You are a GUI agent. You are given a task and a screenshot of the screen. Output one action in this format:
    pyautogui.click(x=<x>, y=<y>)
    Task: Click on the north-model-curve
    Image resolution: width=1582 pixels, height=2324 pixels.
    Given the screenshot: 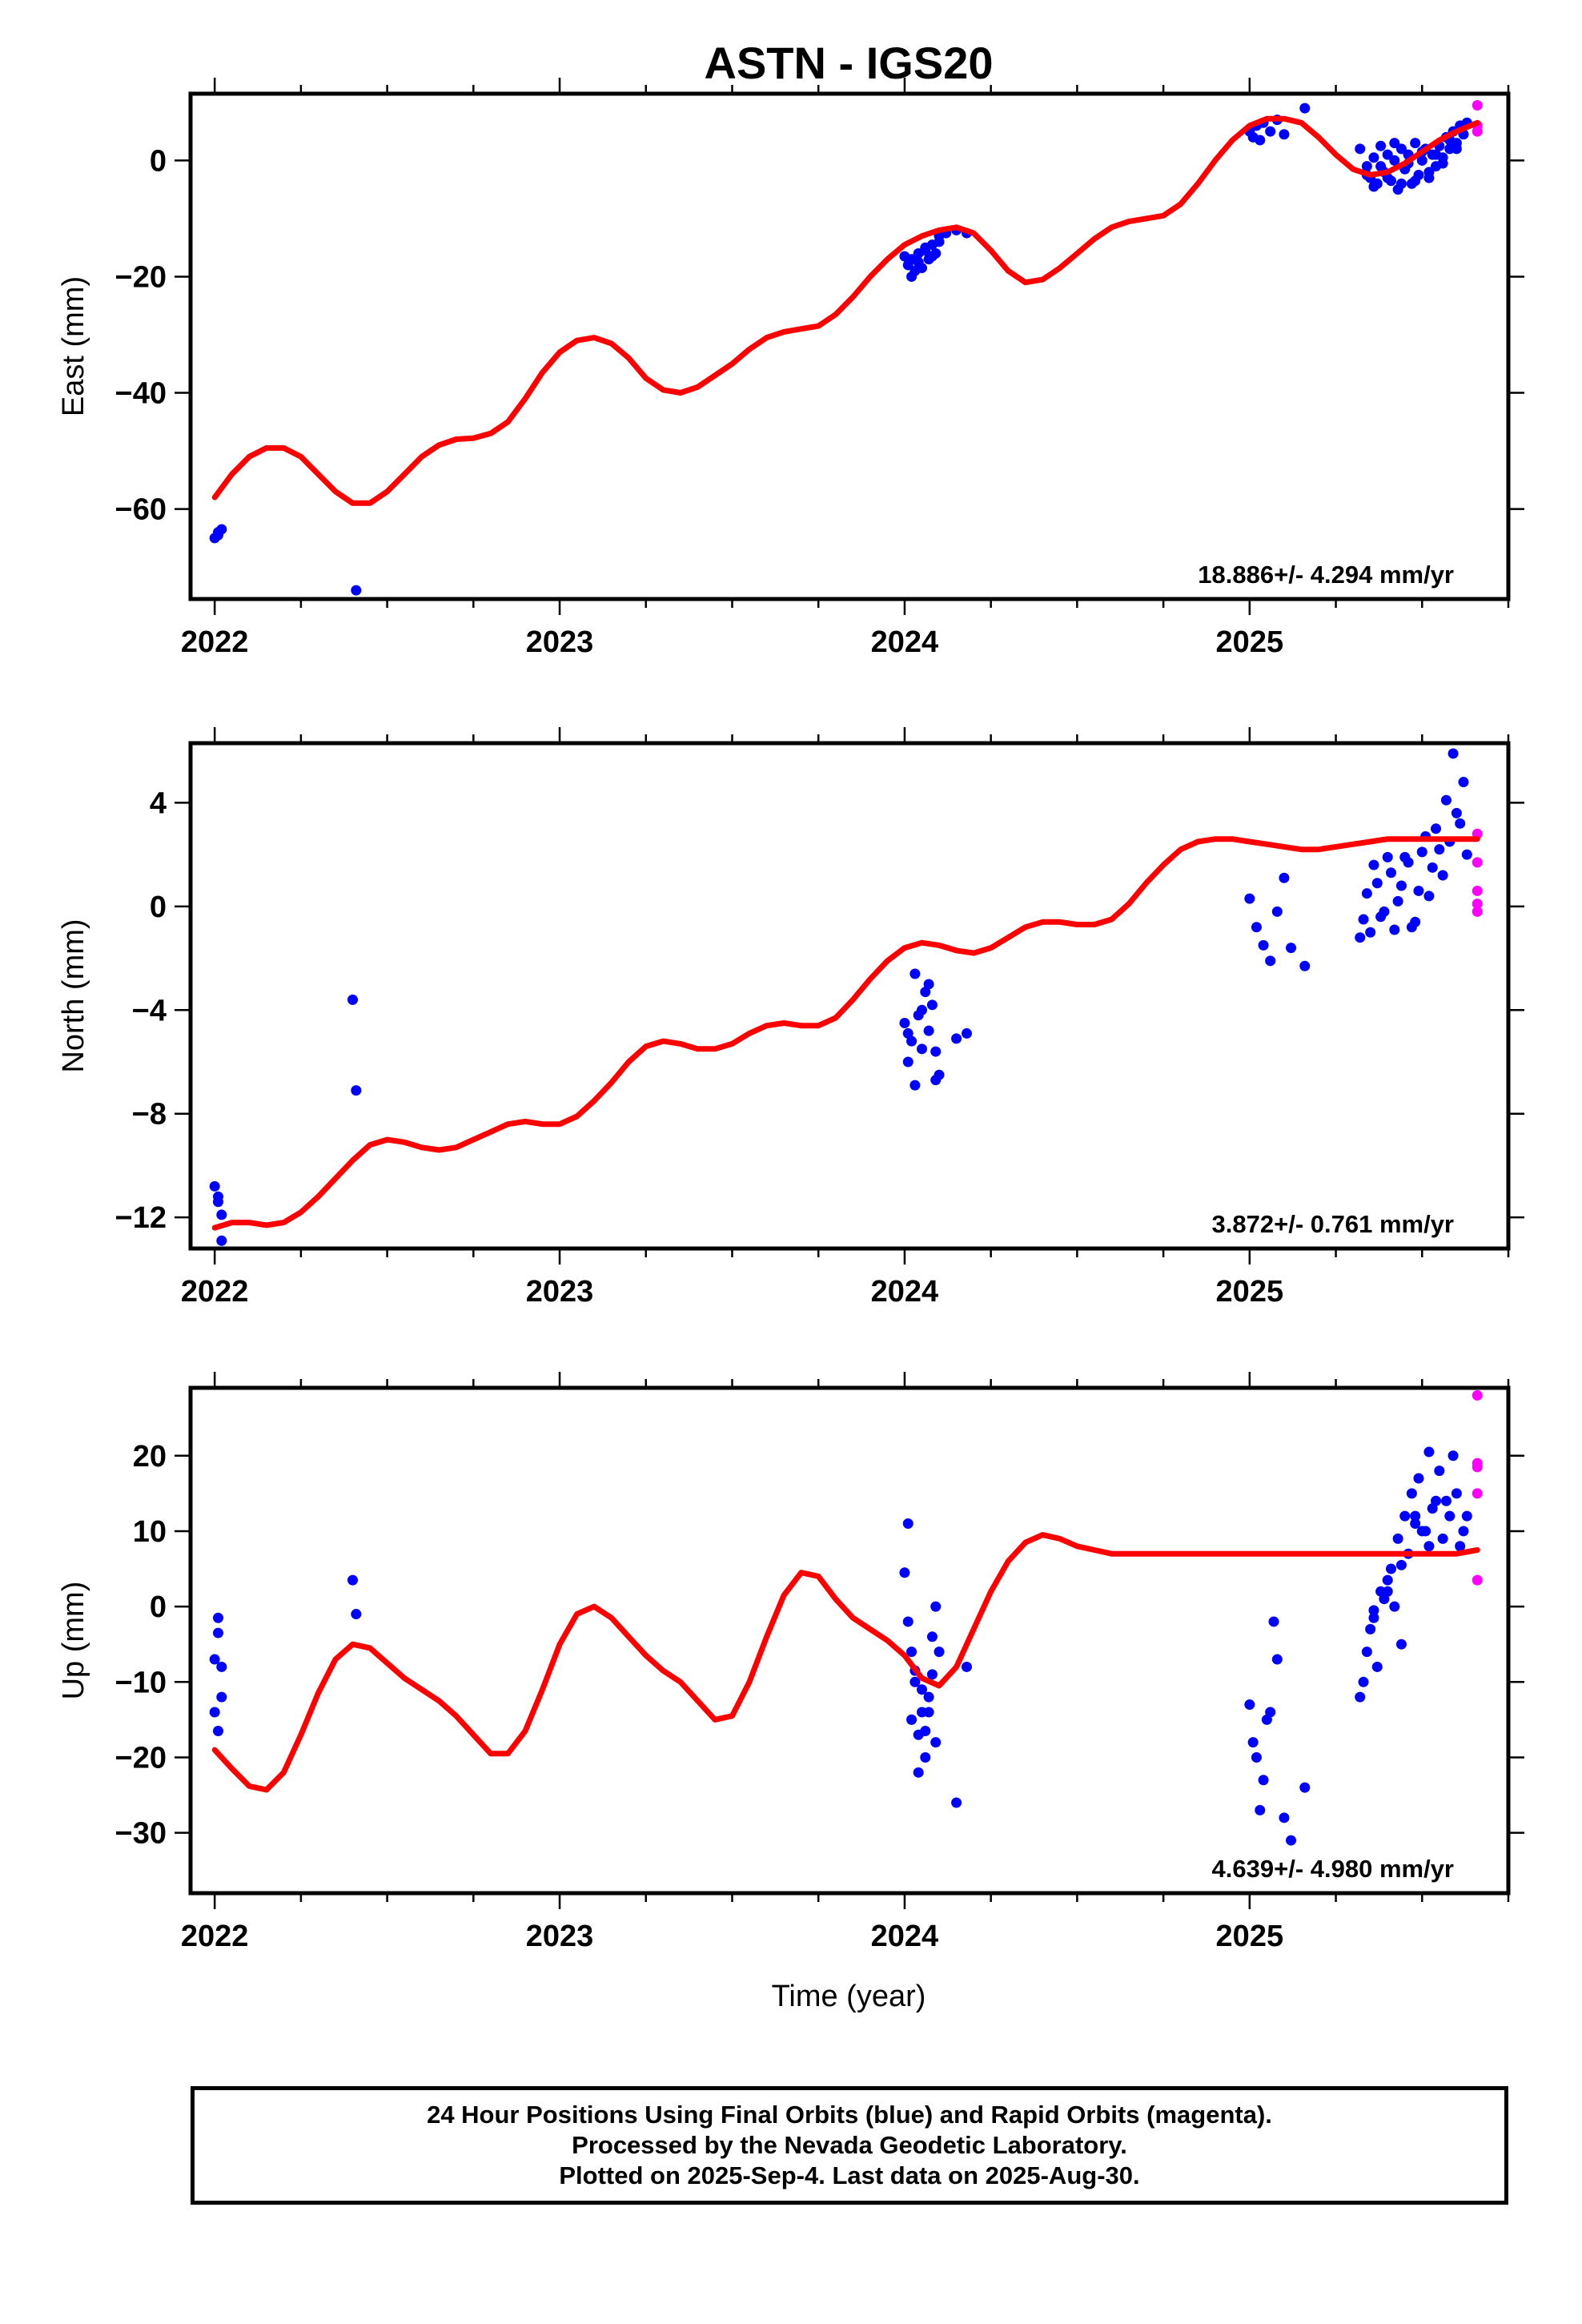 What is the action you would take?
    pyautogui.click(x=846, y=1033)
    